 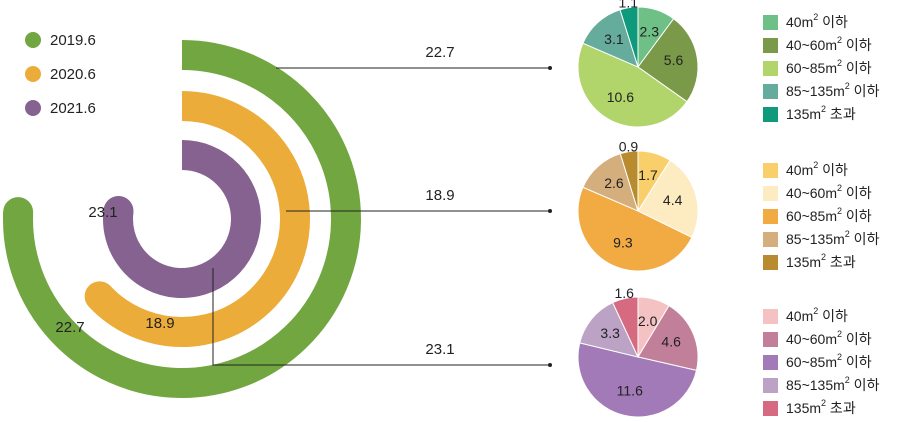 What do you see at coordinates (73, 108) in the screenshot?
I see `legend-label-2021.6: 2021.6` at bounding box center [73, 108].